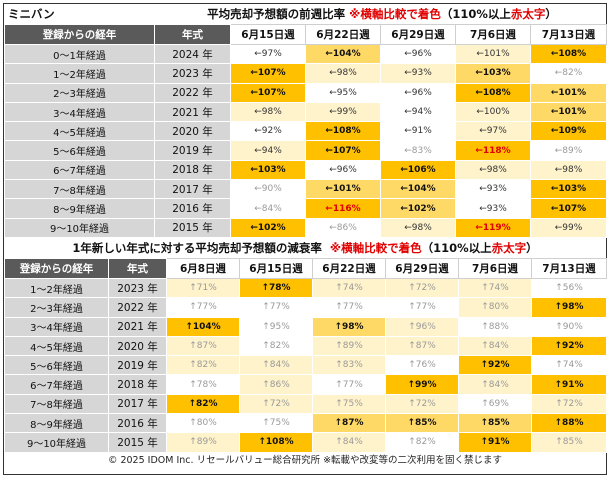 The image size is (612, 480). What do you see at coordinates (276, 326) in the screenshot?
I see `ratio-cell: ↑95%` at bounding box center [276, 326].